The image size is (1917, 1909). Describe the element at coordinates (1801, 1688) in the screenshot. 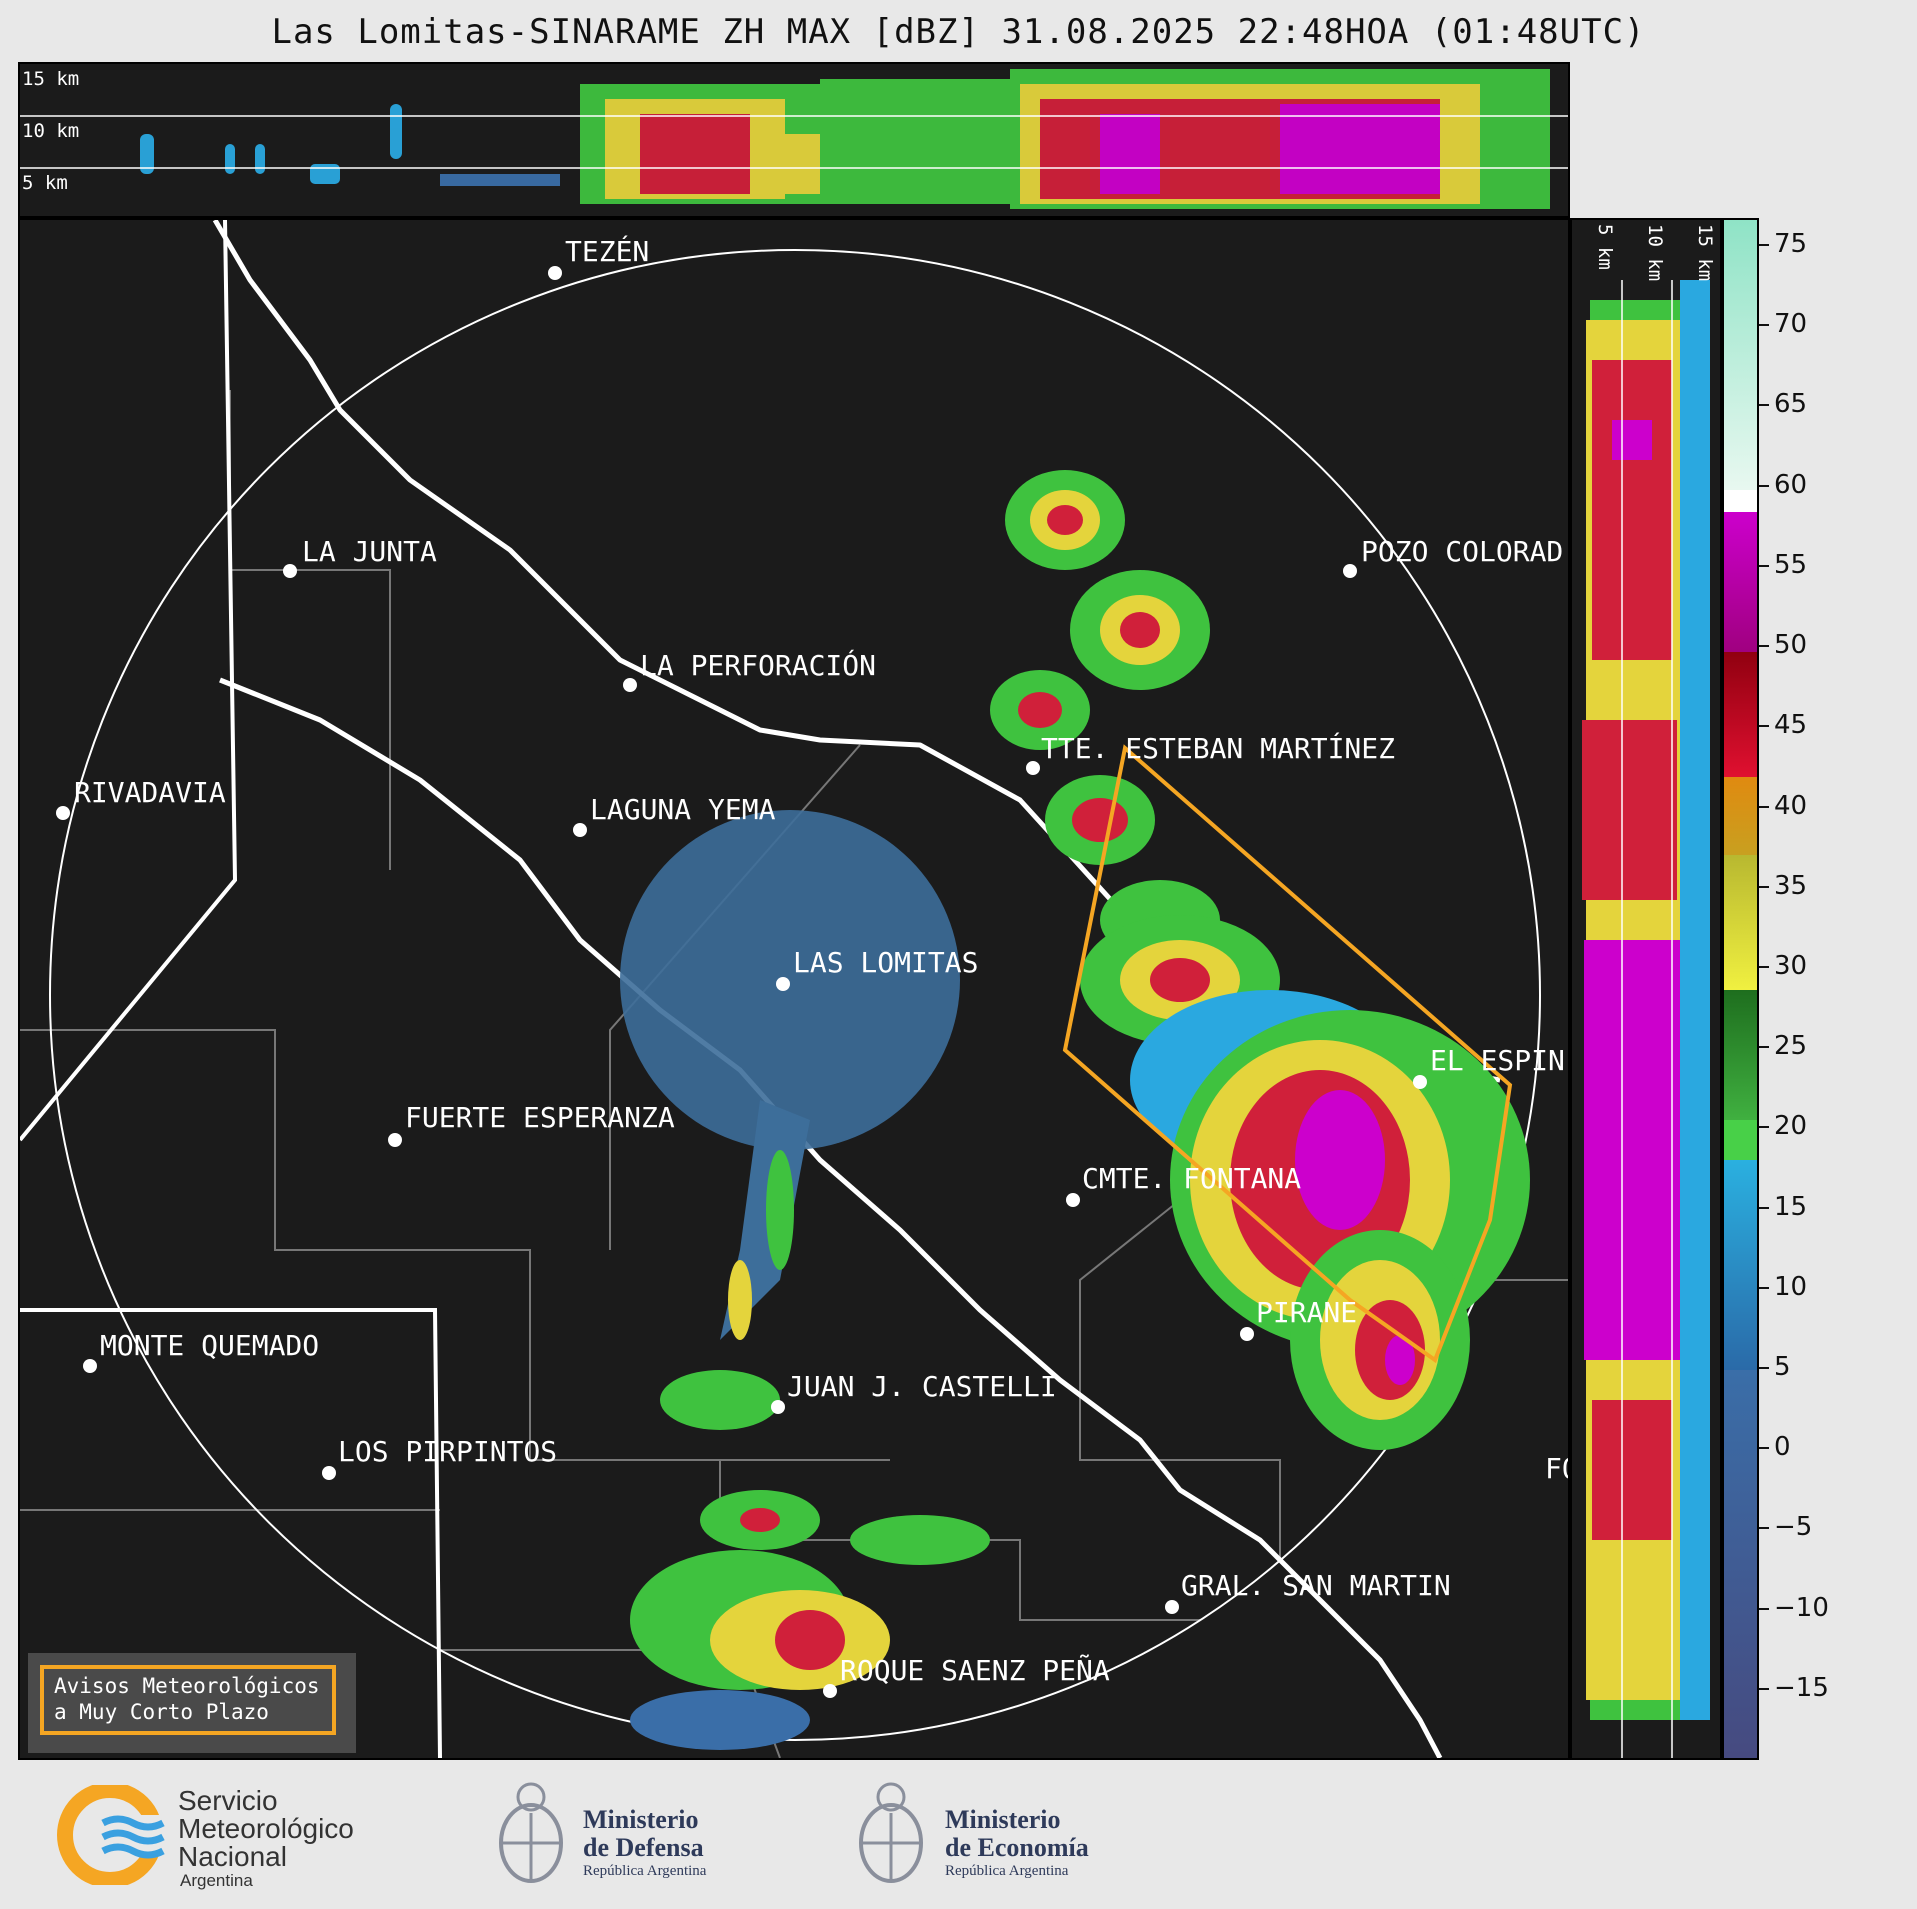

I see `colorbar-label: −15` at that location.